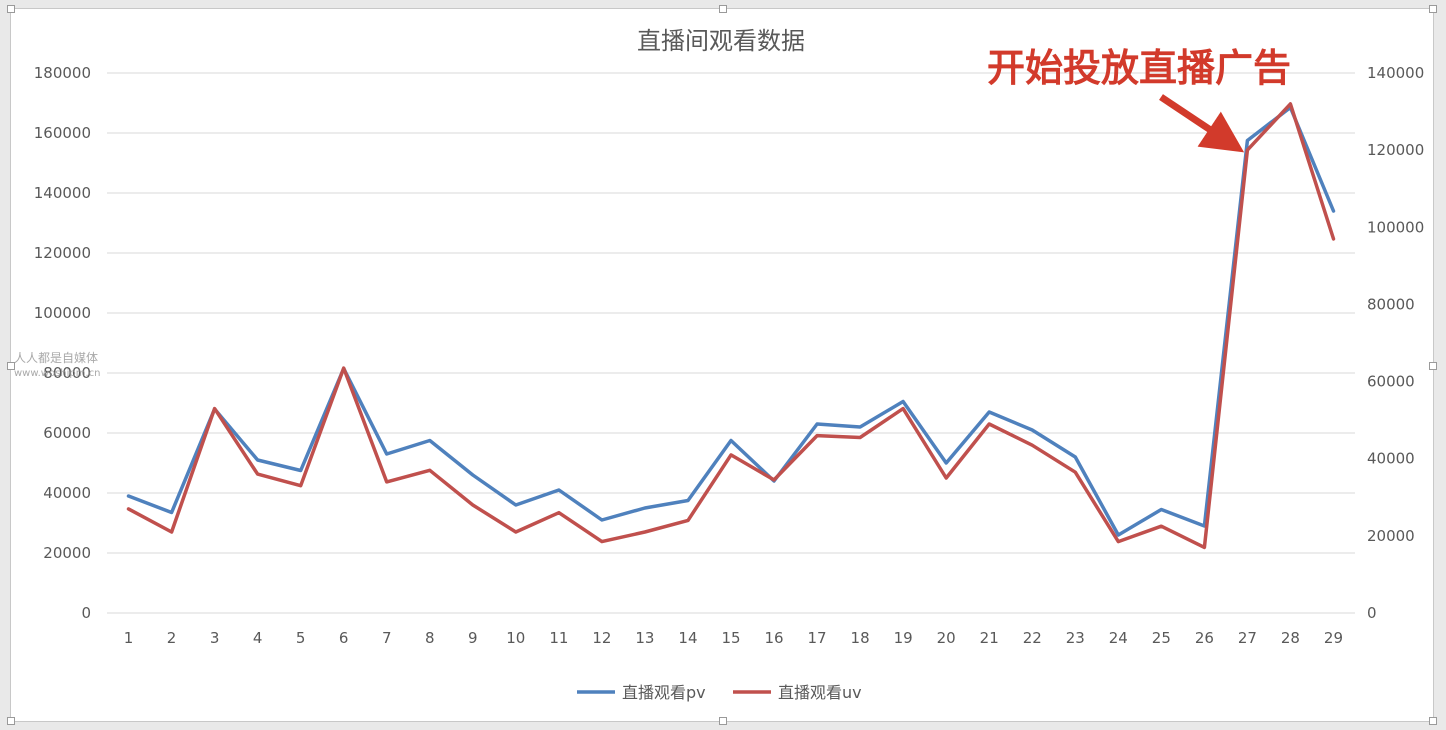  I want to click on x-tick-label: 17, so click(817, 638).